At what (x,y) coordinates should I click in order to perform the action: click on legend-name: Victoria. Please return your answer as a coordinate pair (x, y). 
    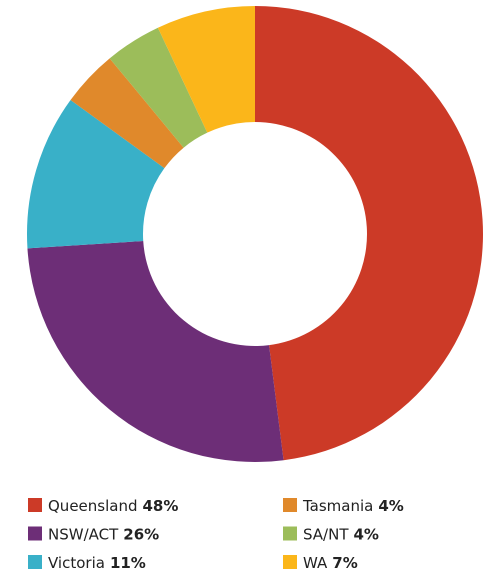
    Looking at the image, I should click on (76, 563).